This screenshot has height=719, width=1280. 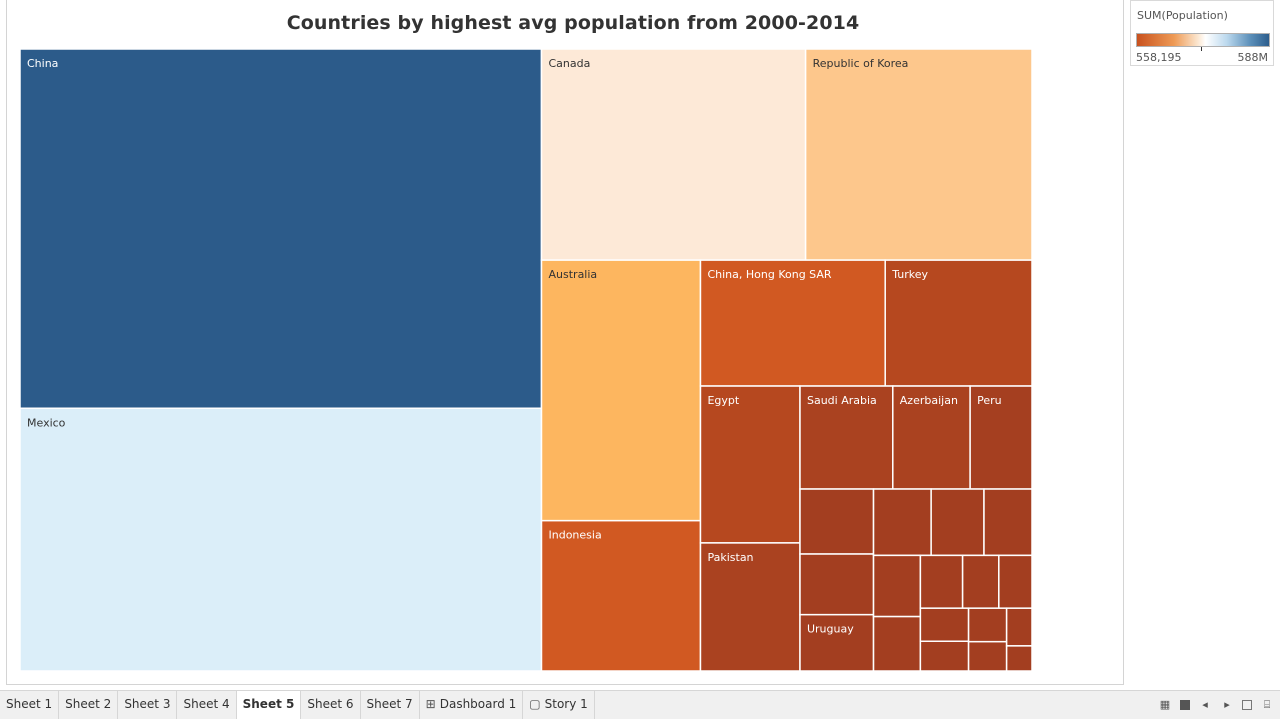 I want to click on tab-label: Sheet 6, so click(x=330, y=704).